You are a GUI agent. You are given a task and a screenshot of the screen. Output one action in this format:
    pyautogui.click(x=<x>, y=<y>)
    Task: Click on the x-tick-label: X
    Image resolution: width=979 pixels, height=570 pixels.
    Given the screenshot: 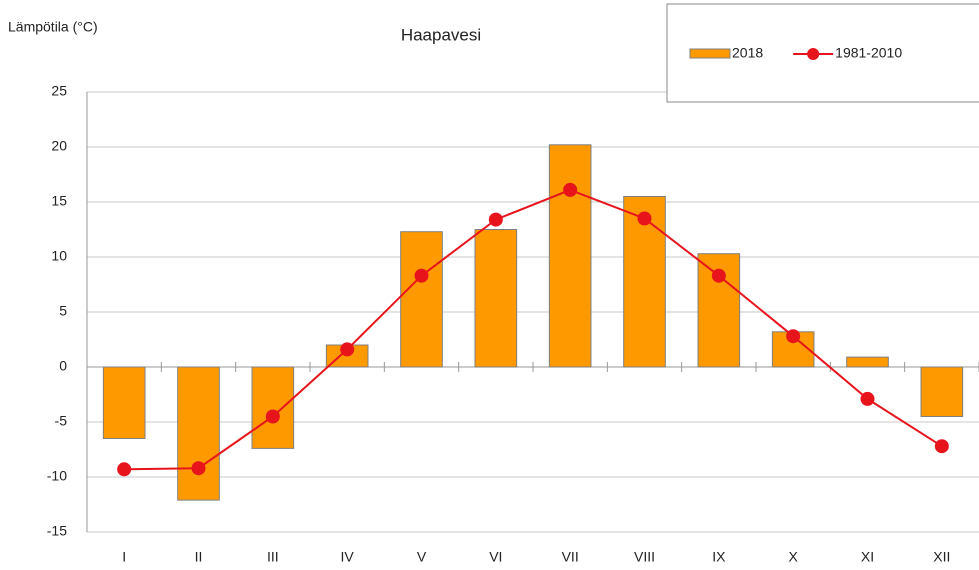 What is the action you would take?
    pyautogui.click(x=793, y=557)
    